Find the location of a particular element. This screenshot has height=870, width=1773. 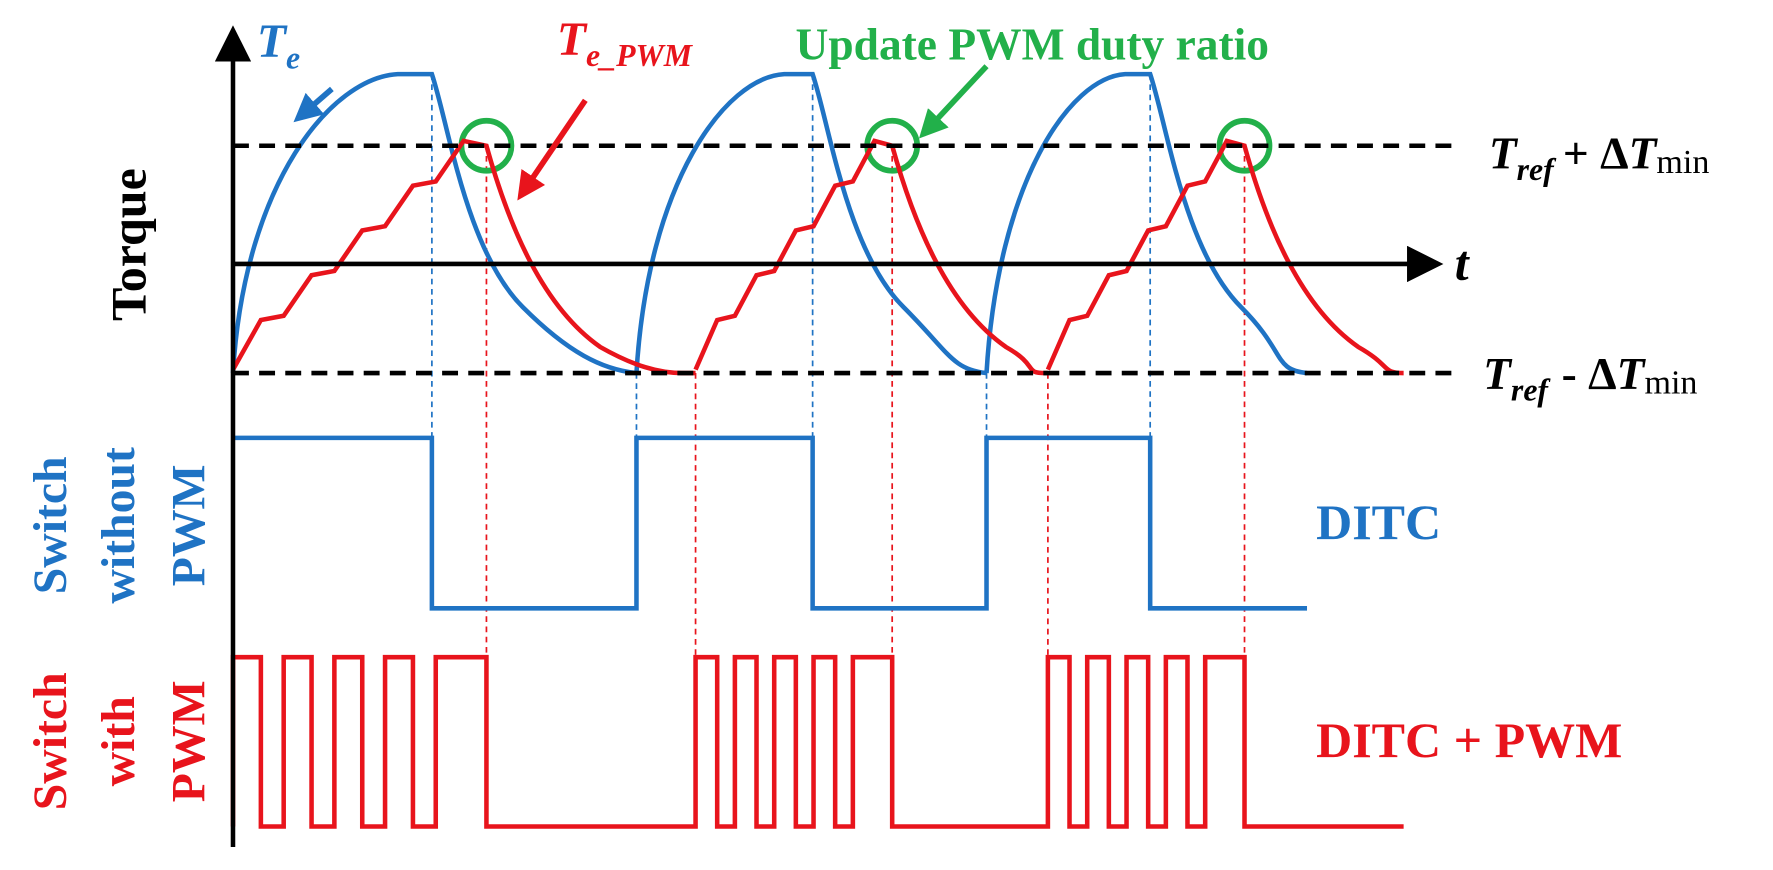

row-label-line: without is located at coordinates (118, 525).